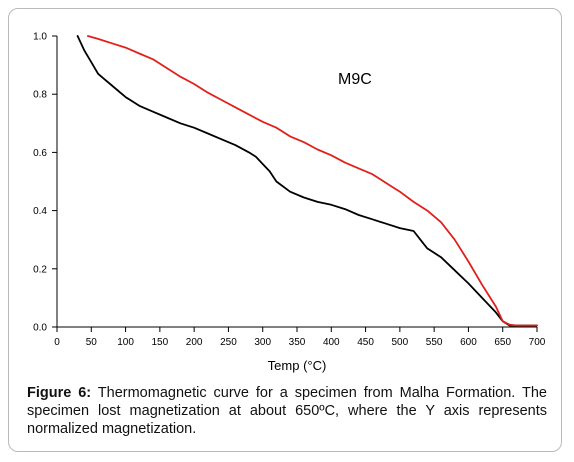 The height and width of the screenshot is (462, 574). What do you see at coordinates (57, 342) in the screenshot?
I see `x-tick-label: 0` at bounding box center [57, 342].